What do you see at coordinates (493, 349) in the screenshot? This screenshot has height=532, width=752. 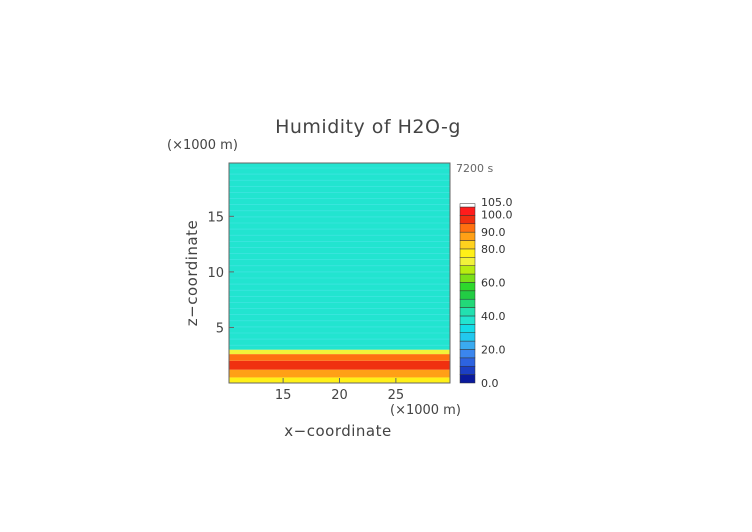 I see `colorbar-tick-label: 20.0` at bounding box center [493, 349].